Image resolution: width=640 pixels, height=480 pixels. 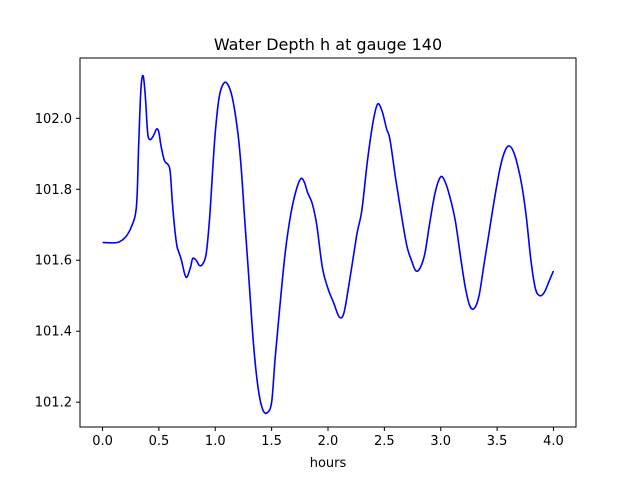 What do you see at coordinates (53, 190) in the screenshot?
I see `y-tick-label: 101.8` at bounding box center [53, 190].